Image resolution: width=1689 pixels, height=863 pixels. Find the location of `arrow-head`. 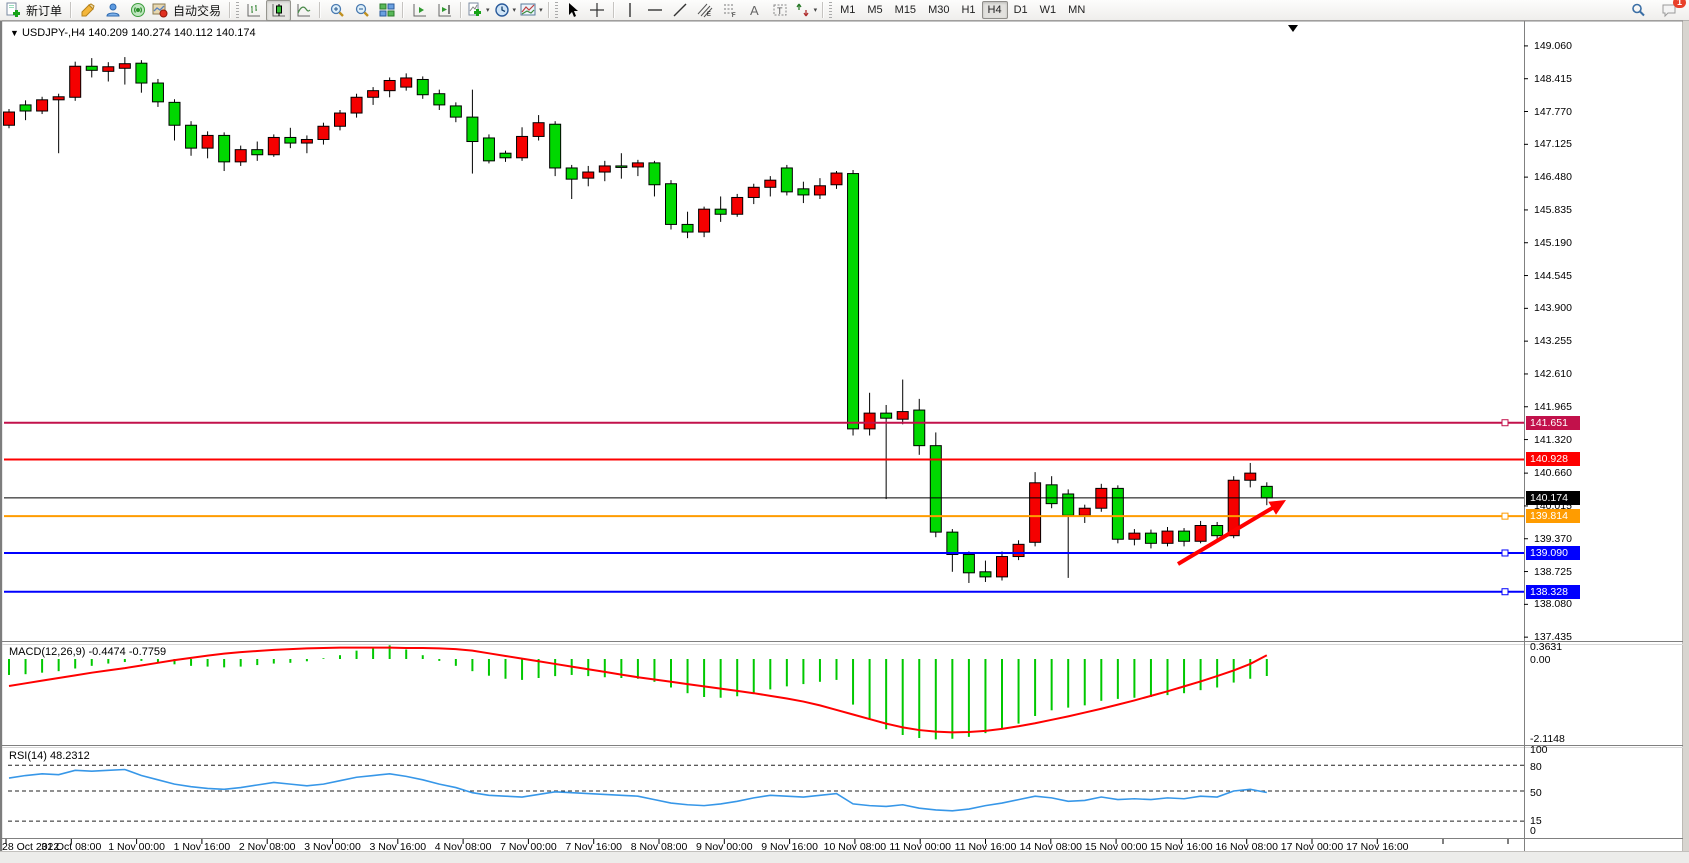

arrow-head is located at coordinates (1277, 507).